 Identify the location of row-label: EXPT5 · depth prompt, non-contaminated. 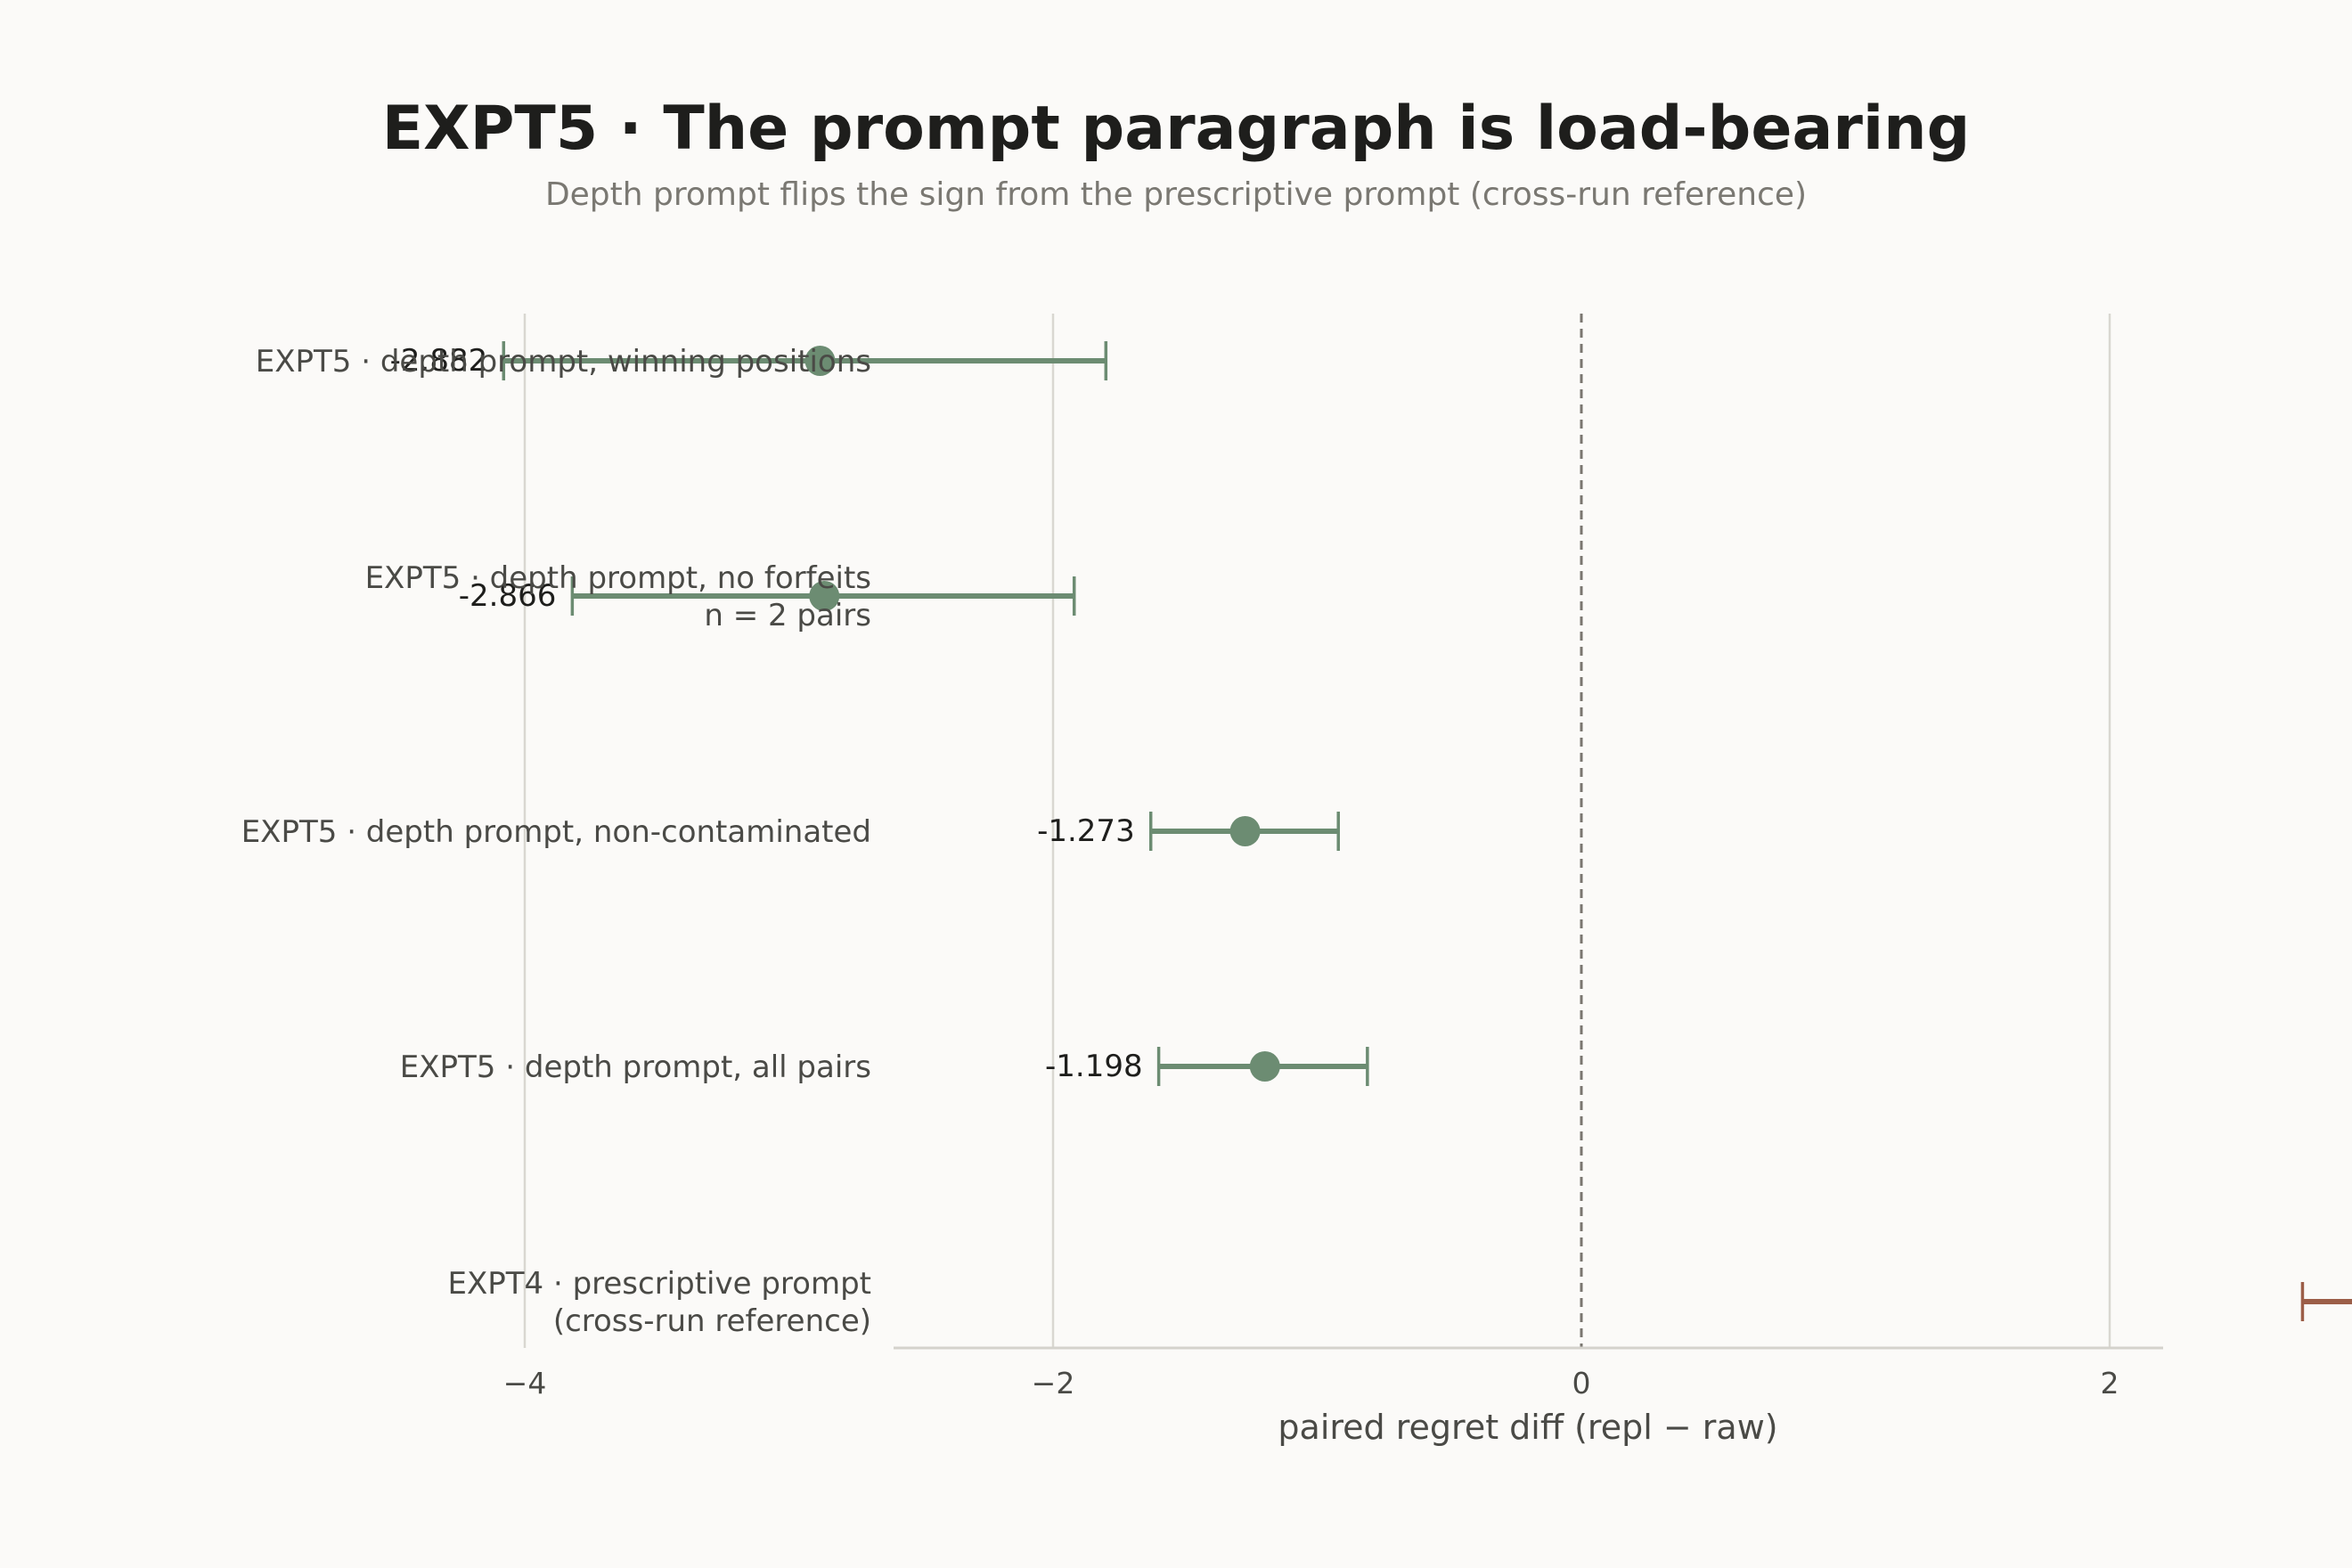
(556, 832).